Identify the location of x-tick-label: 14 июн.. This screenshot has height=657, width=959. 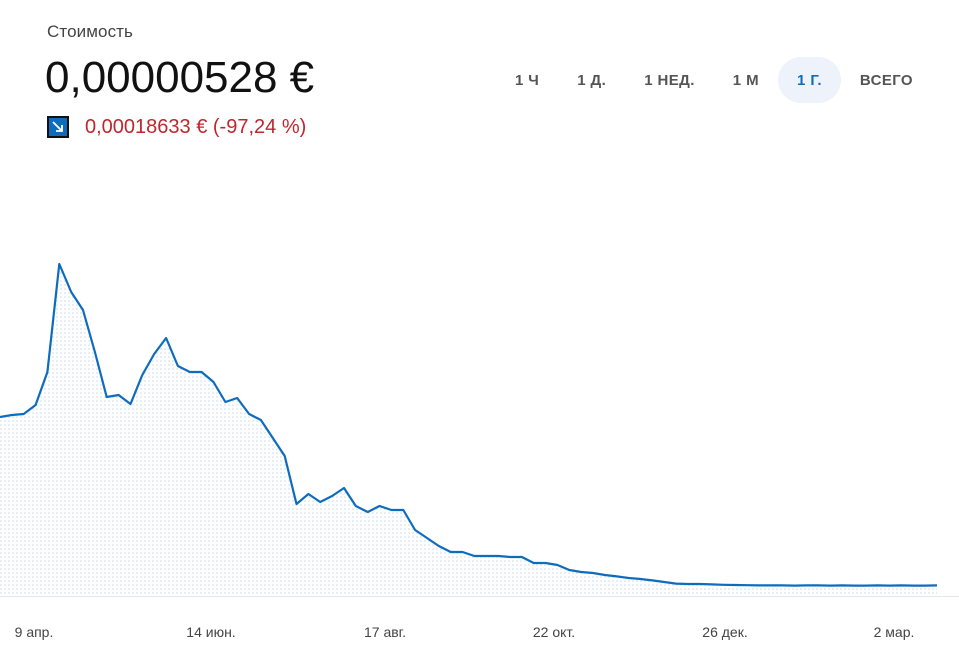
(210, 632).